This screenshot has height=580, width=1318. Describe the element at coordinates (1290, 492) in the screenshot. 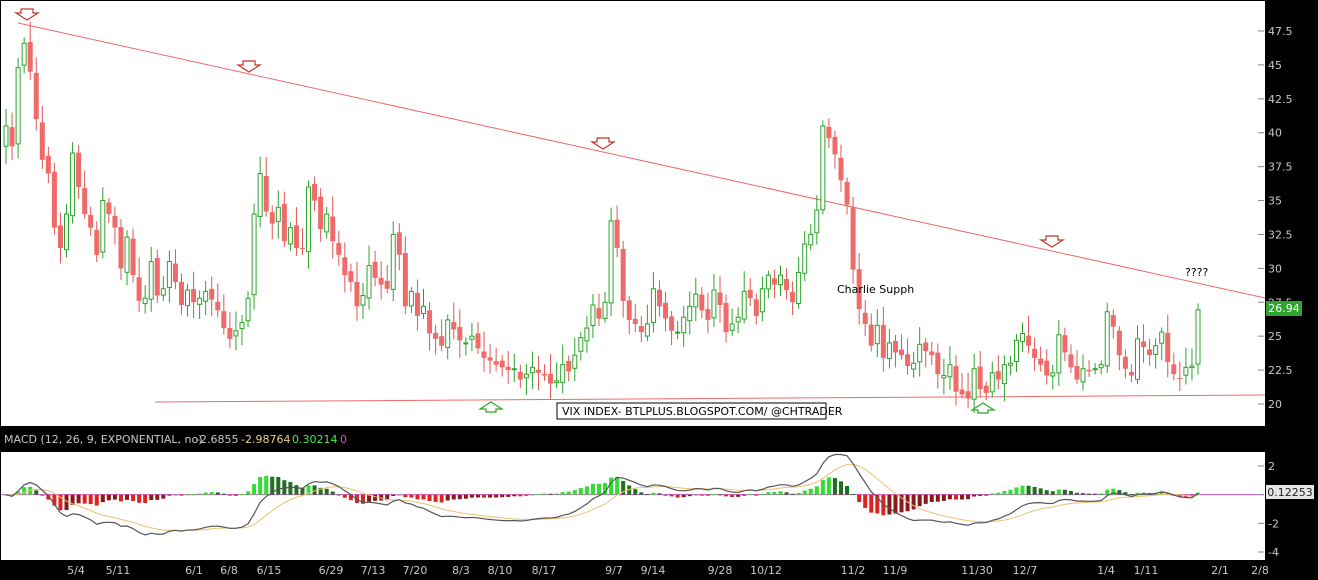

I see `macd-last-value: 0.12253` at that location.